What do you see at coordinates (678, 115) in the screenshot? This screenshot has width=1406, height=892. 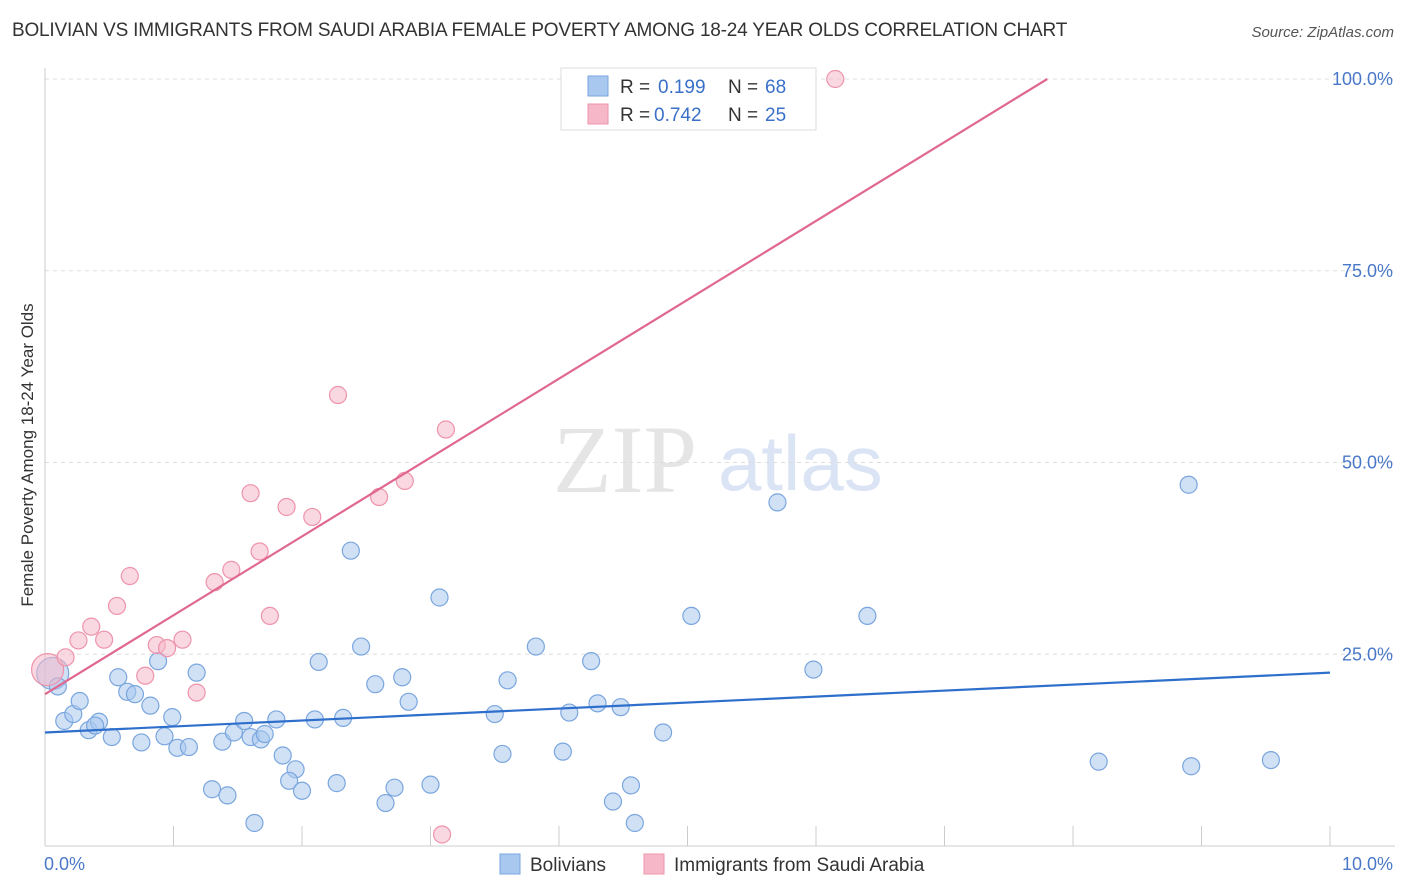 I see `stat-r-value-2: 0.742` at bounding box center [678, 115].